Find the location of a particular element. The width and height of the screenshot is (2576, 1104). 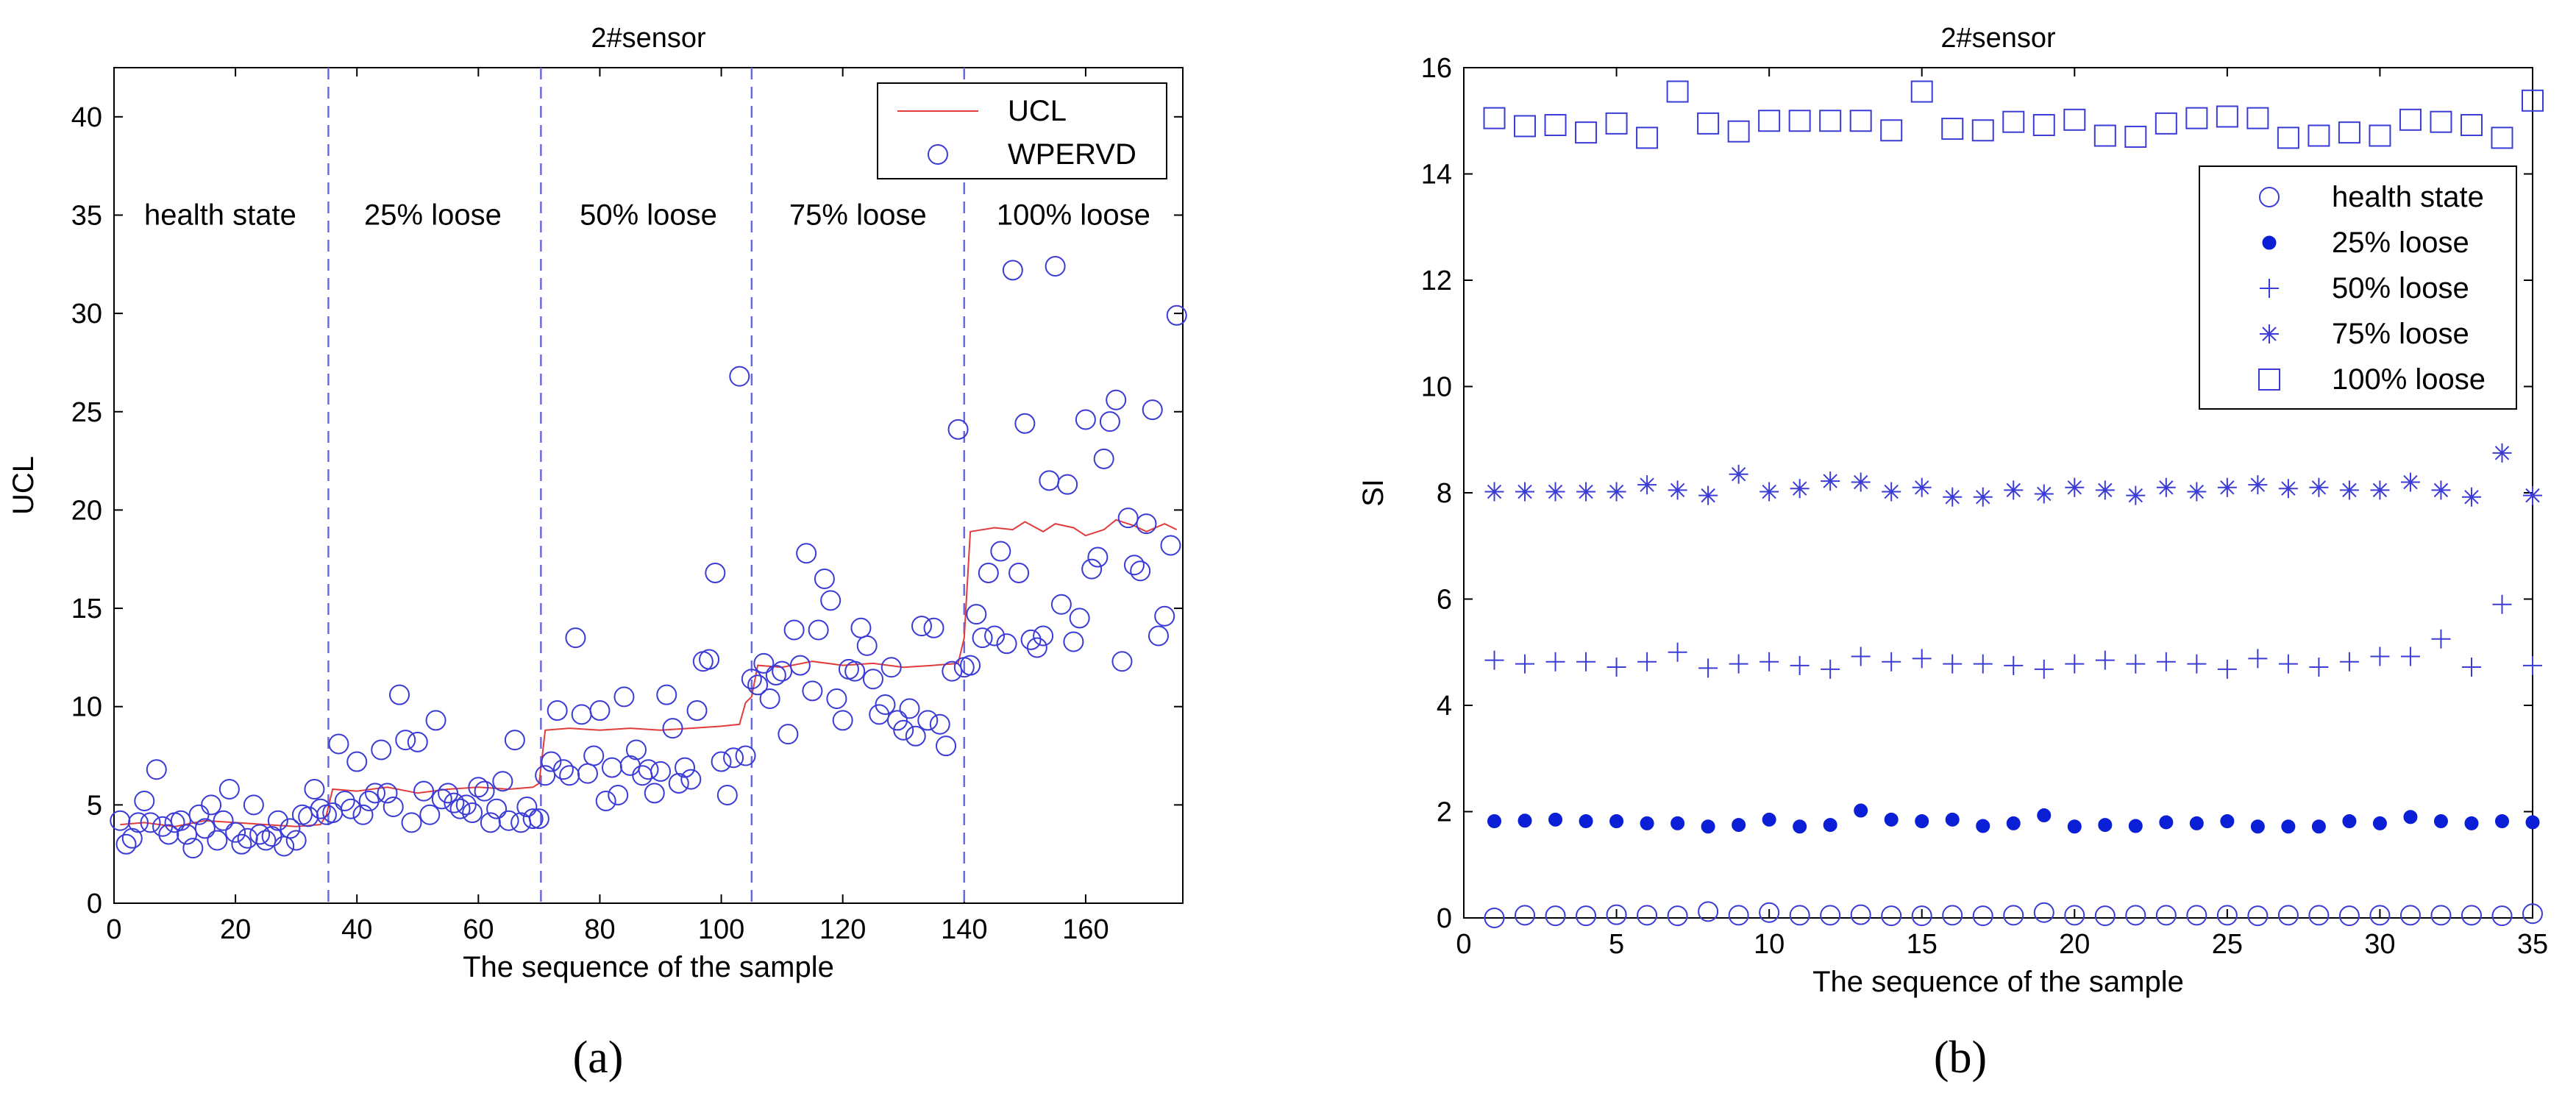

chart-a-y-tick-label: 20 is located at coordinates (86, 510).